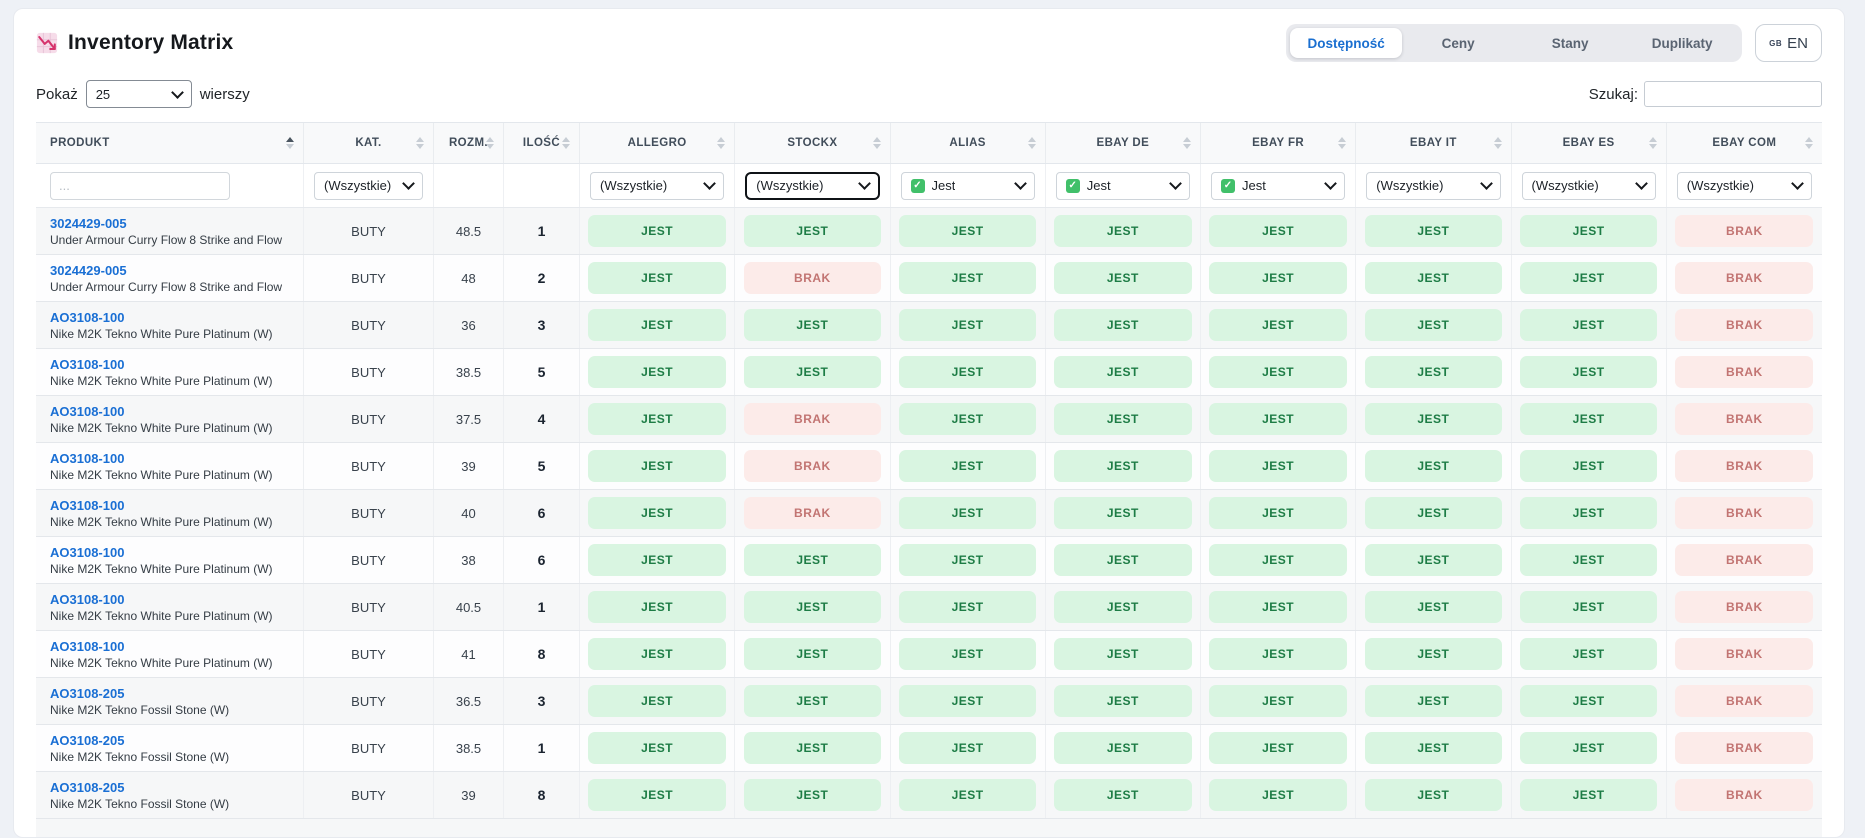 Image resolution: width=1865 pixels, height=838 pixels. Describe the element at coordinates (1682, 43) in the screenshot. I see `tab-duplikaty: Duplikaty` at that location.